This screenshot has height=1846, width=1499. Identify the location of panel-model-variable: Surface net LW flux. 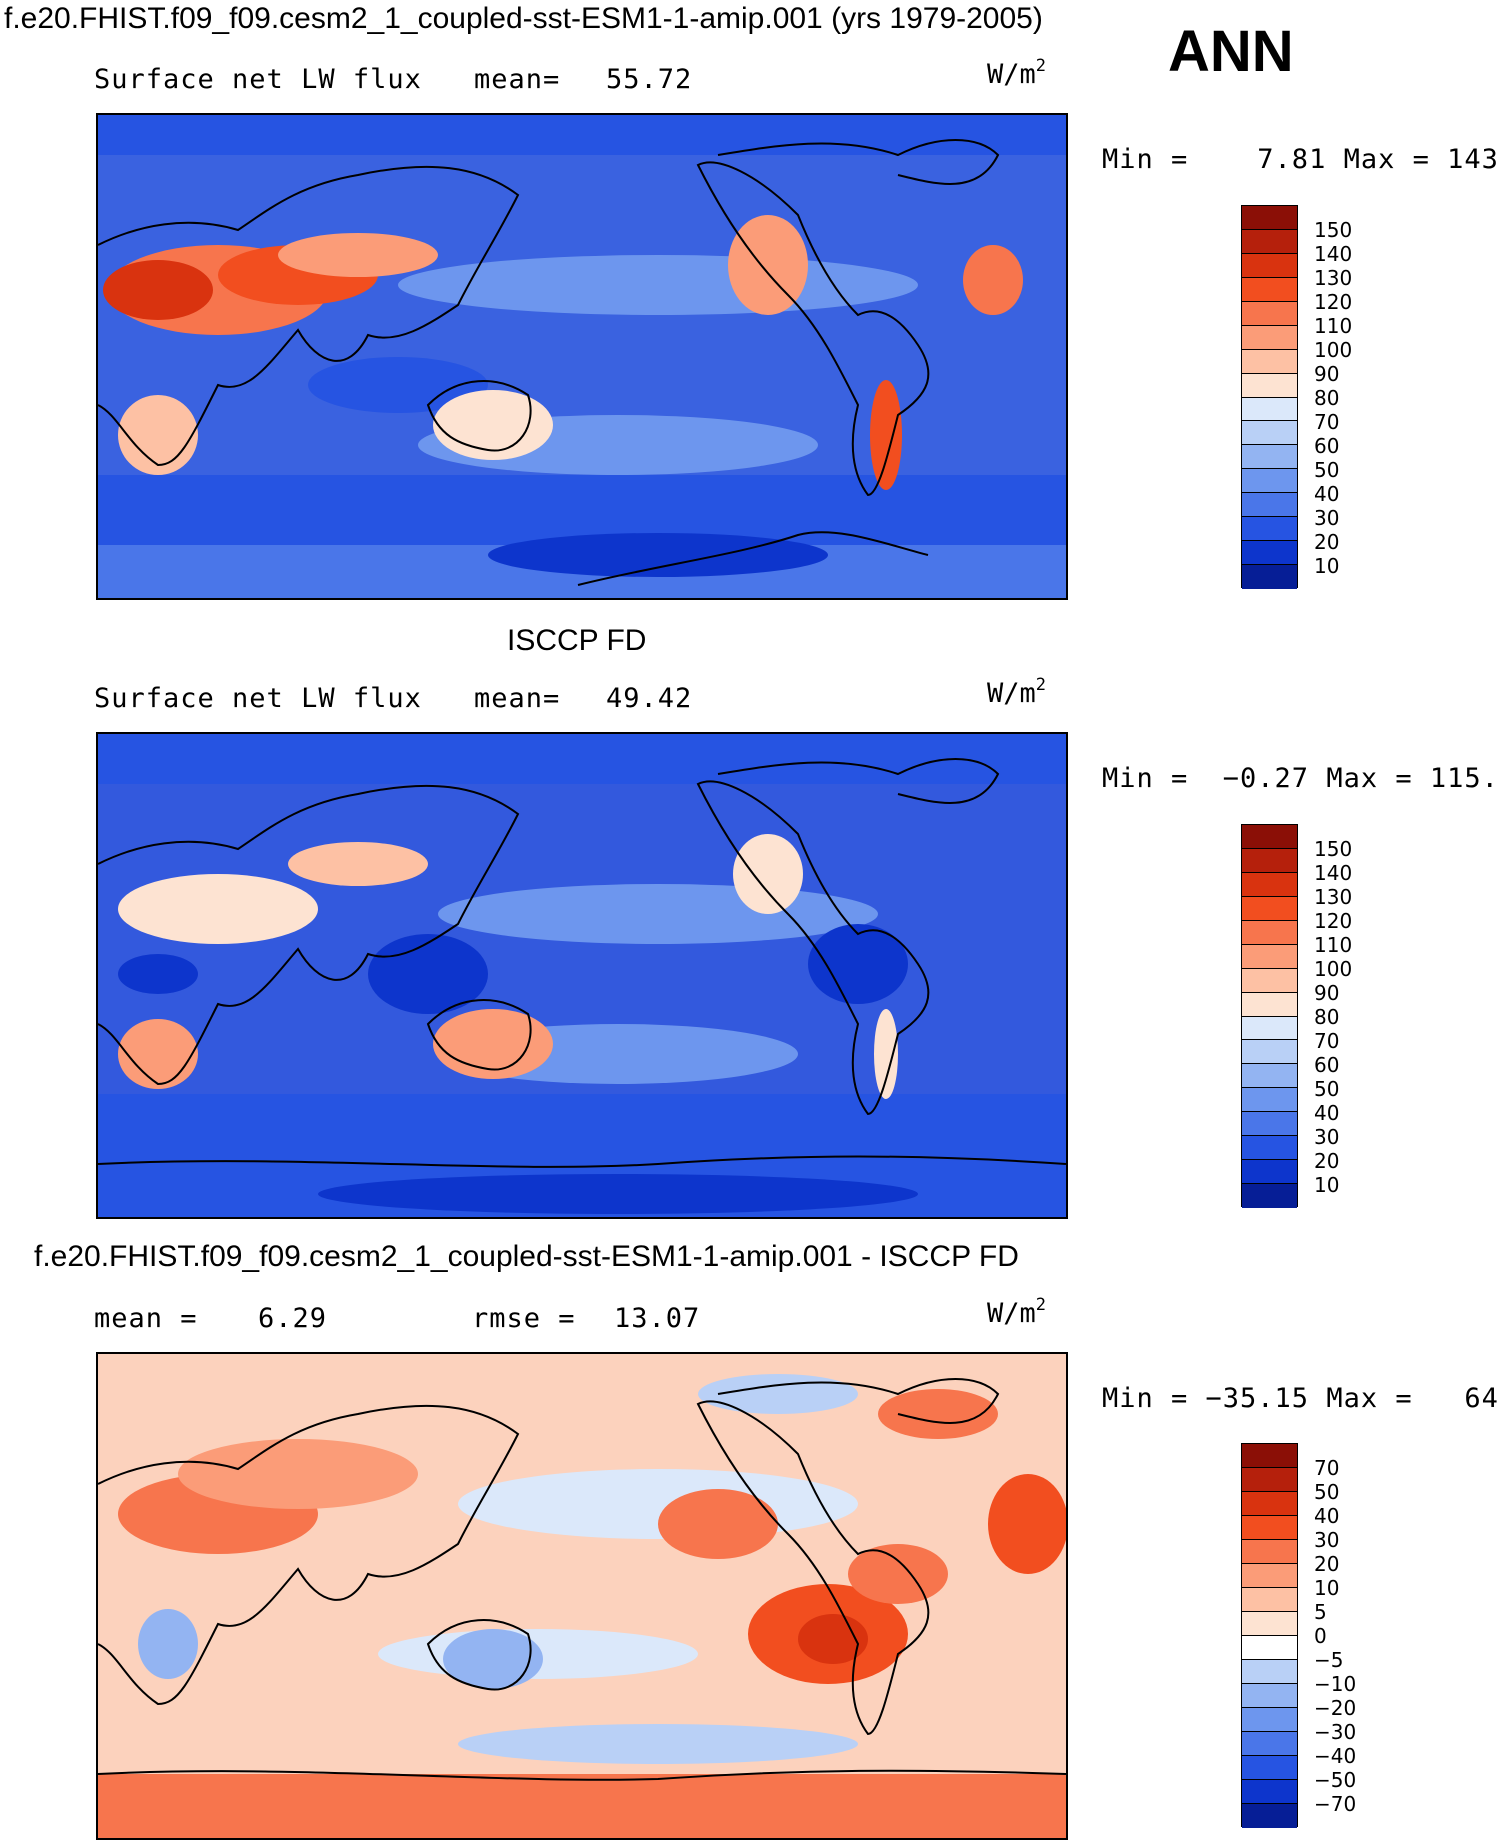
(258, 79).